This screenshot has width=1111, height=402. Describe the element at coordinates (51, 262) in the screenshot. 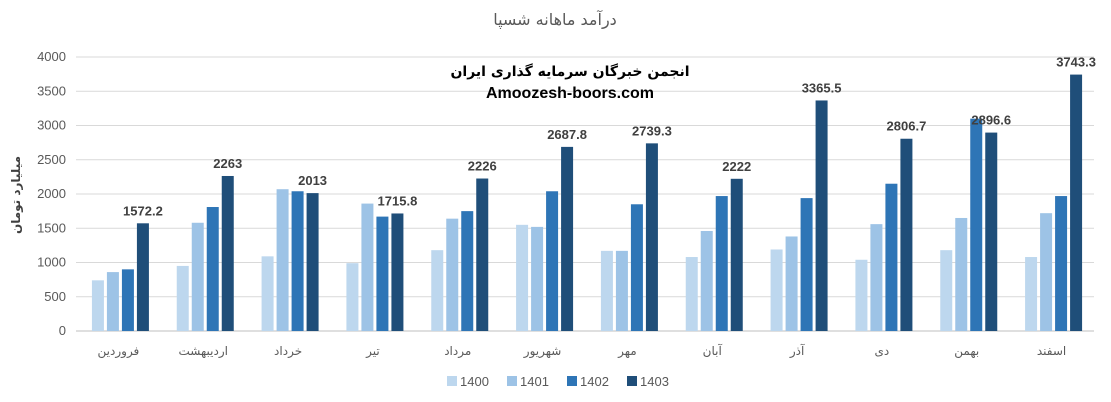

I see `y-tick-label: 1000` at that location.